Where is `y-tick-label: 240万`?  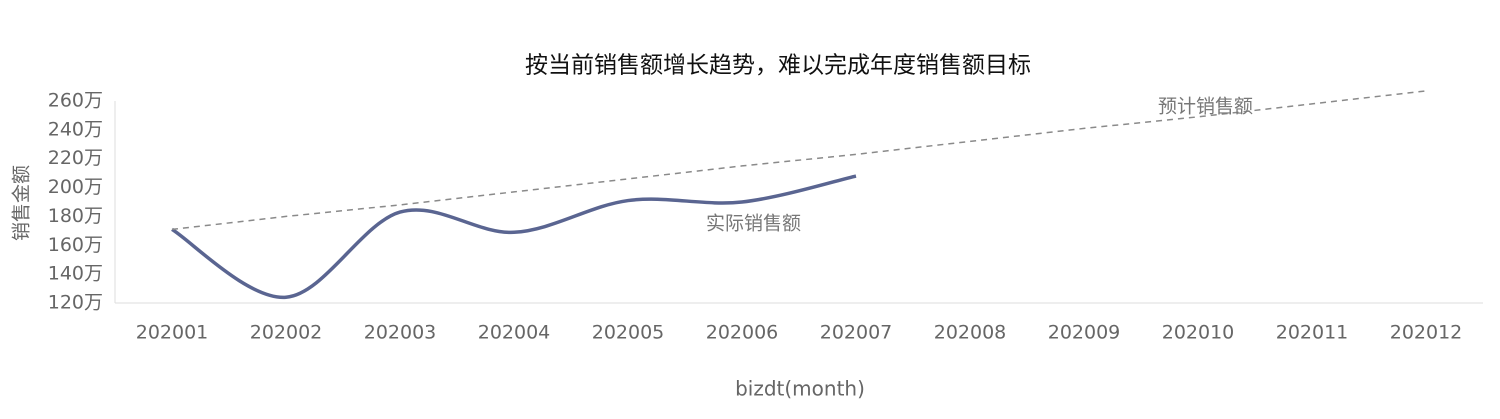 y-tick-label: 240万 is located at coordinates (75, 129).